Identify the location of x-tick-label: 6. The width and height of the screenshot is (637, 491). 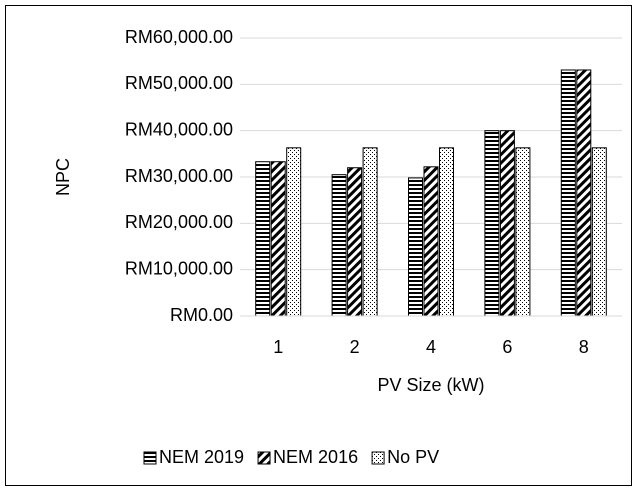
(507, 347).